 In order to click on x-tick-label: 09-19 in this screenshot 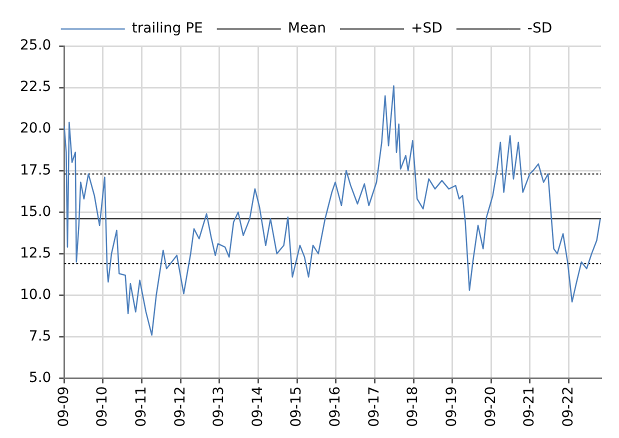, I will do `click(452, 407)`.